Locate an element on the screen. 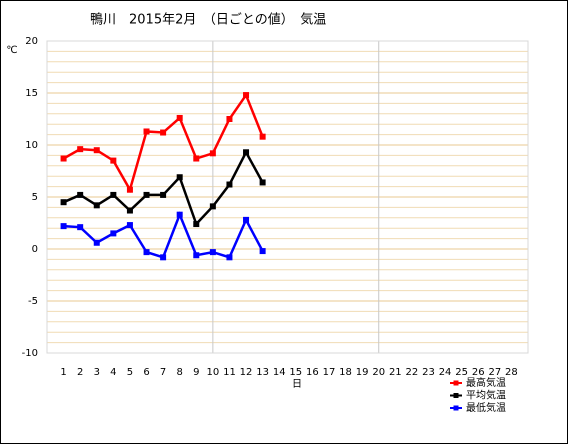 This screenshot has height=445, width=569. x-tick-label: 28 is located at coordinates (511, 372).